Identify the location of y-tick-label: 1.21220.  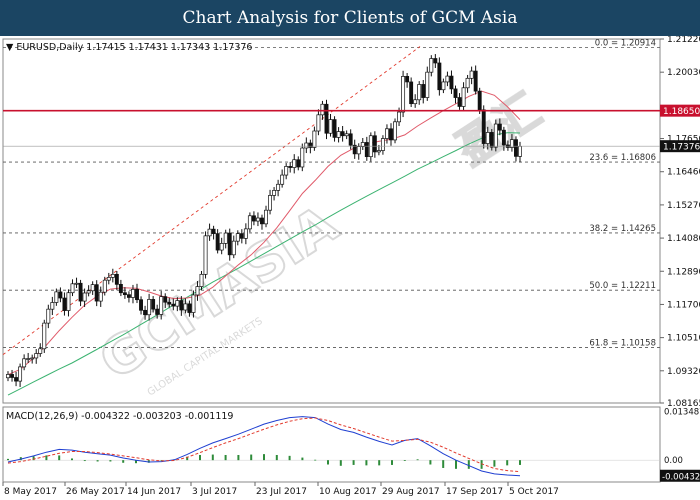
(683, 40).